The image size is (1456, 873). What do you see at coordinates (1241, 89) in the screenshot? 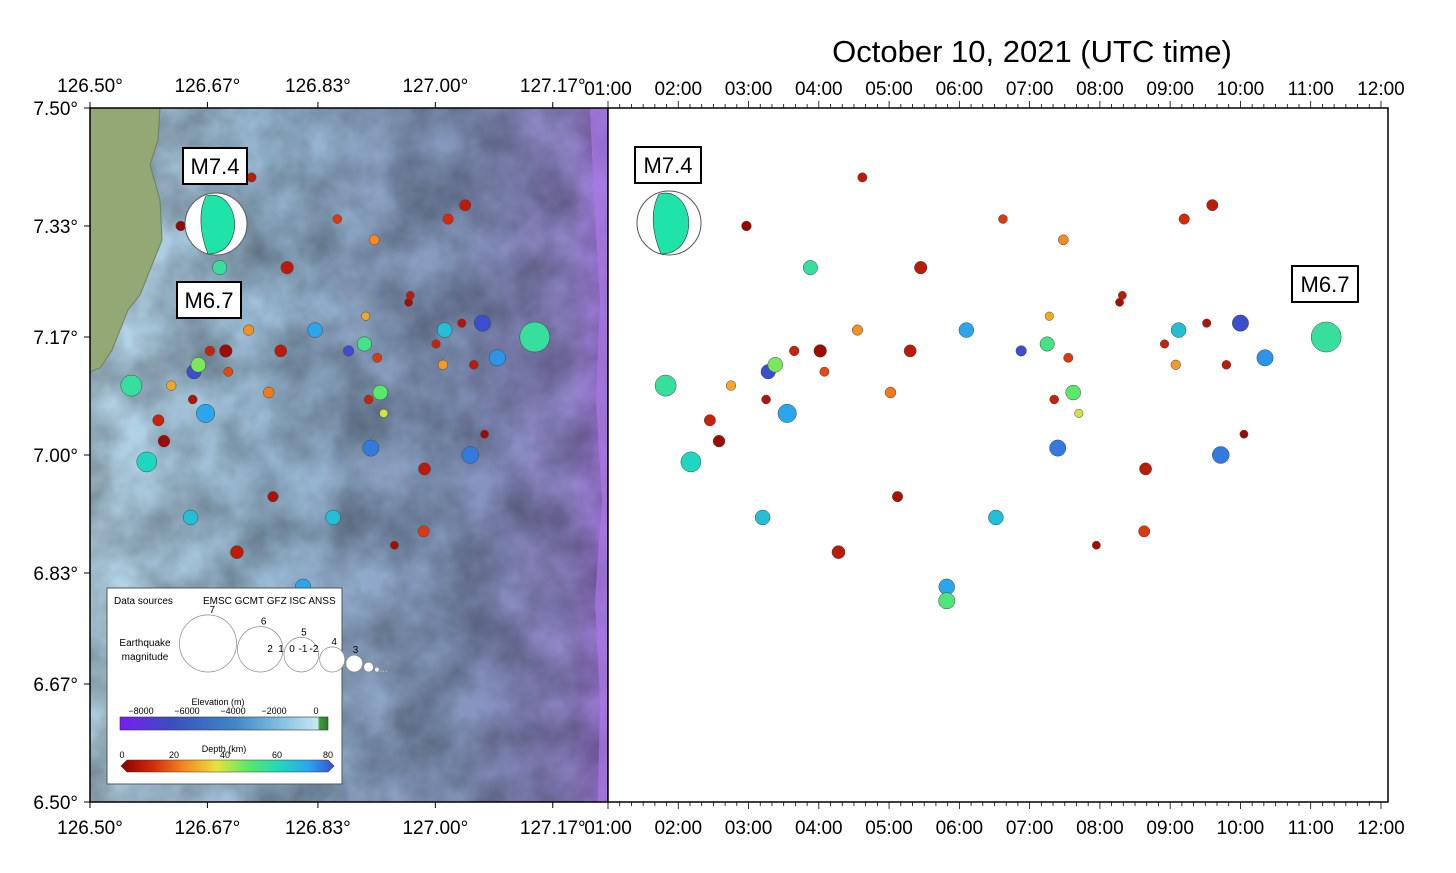
I see `time-label-top: 10:00` at bounding box center [1241, 89].